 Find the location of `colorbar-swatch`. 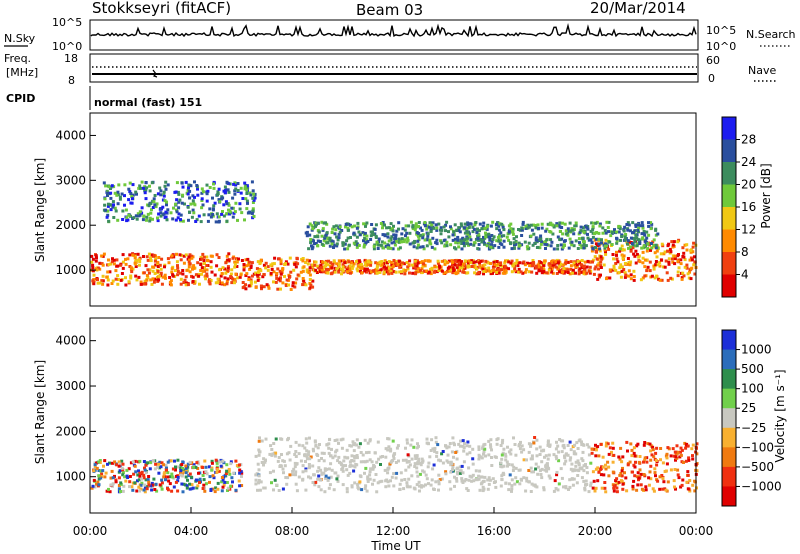

colorbar-swatch is located at coordinates (729, 437).